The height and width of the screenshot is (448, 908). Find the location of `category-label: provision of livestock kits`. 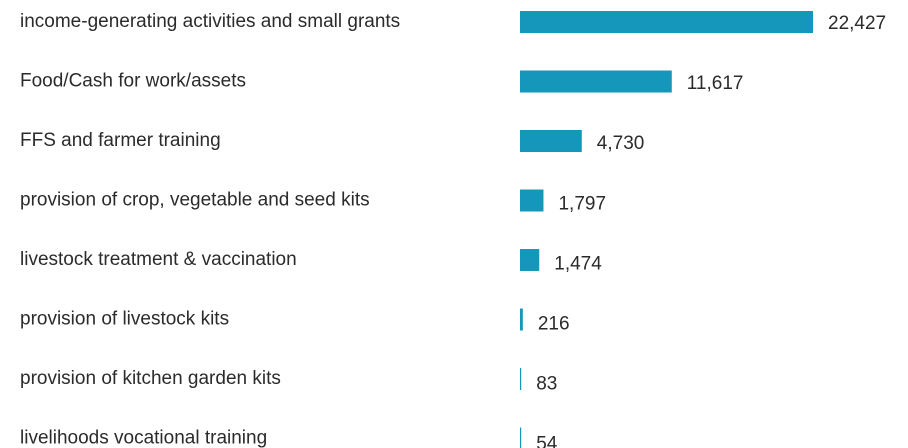

category-label: provision of livestock kits is located at coordinates (124, 319).